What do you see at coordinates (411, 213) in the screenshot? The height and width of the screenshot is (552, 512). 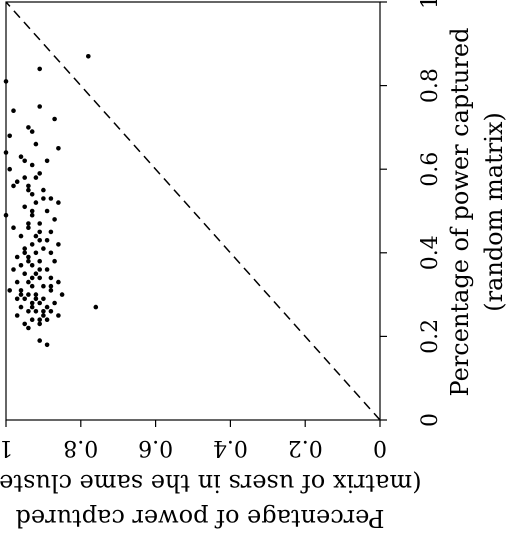 I see `x-axis-ticks: 0 0.2 0.4 0.6 0.8 1` at bounding box center [411, 213].